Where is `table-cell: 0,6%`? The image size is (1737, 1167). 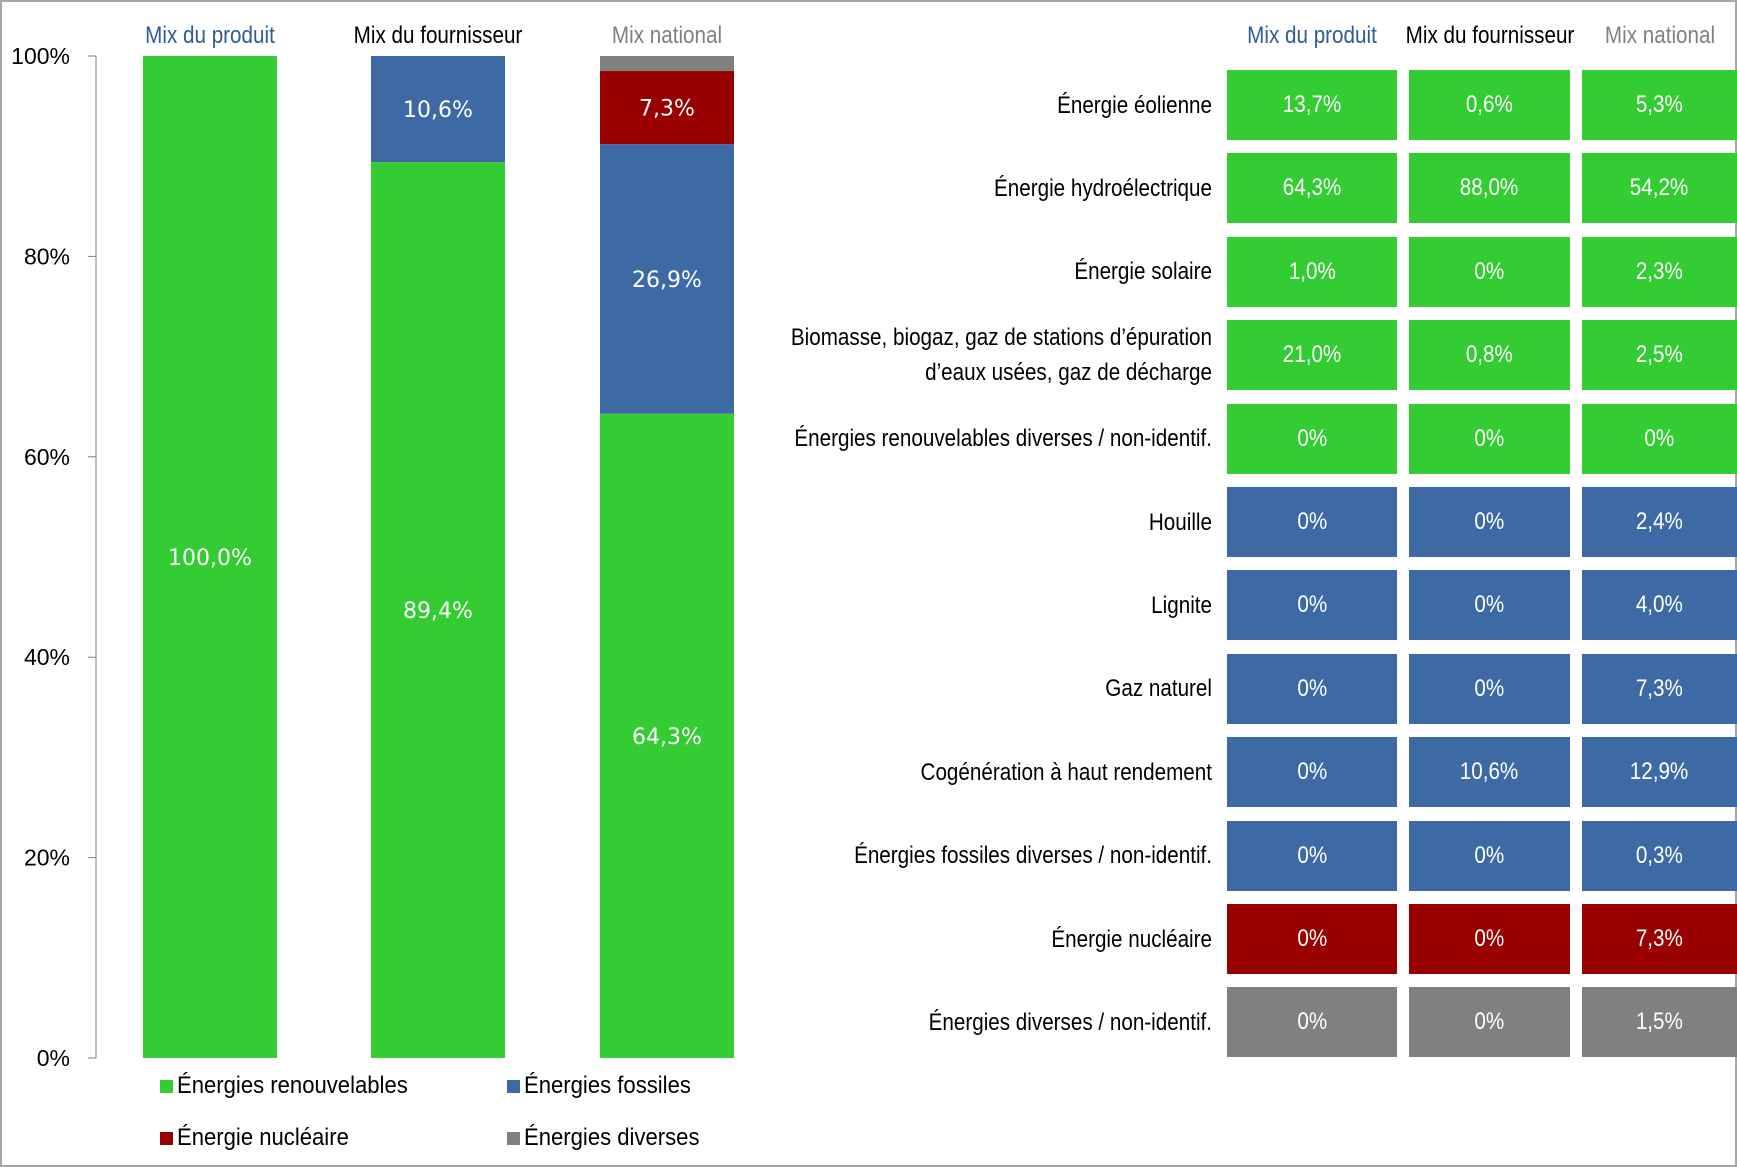 table-cell: 0,6% is located at coordinates (1489, 105).